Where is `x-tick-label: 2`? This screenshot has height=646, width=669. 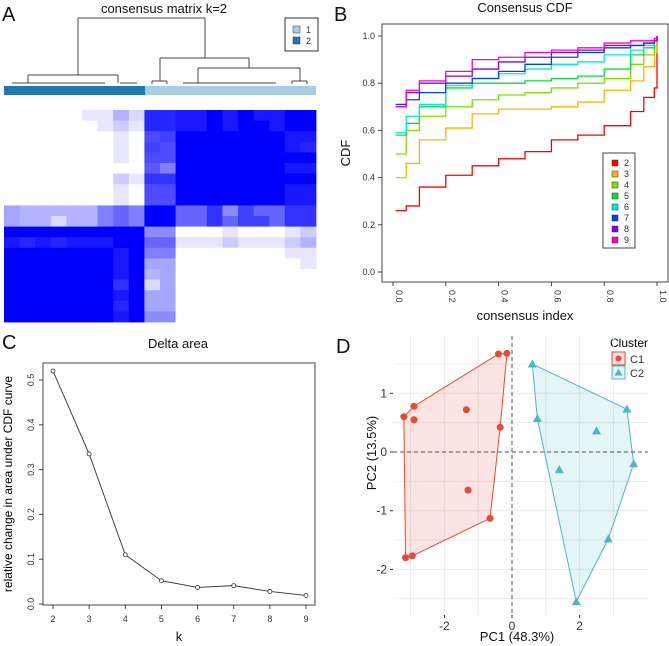
x-tick-label: 2 is located at coordinates (52, 619).